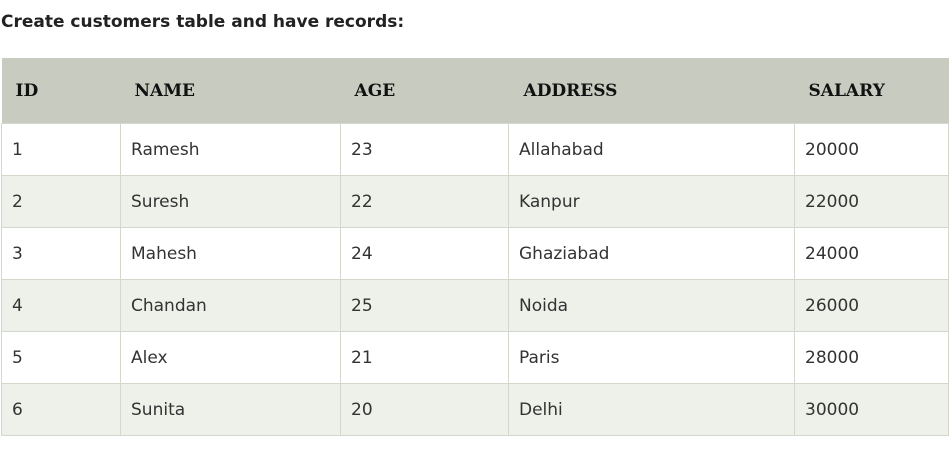 This screenshot has width=949, height=461. What do you see at coordinates (871, 357) in the screenshot?
I see `cell-salary: 28000` at bounding box center [871, 357].